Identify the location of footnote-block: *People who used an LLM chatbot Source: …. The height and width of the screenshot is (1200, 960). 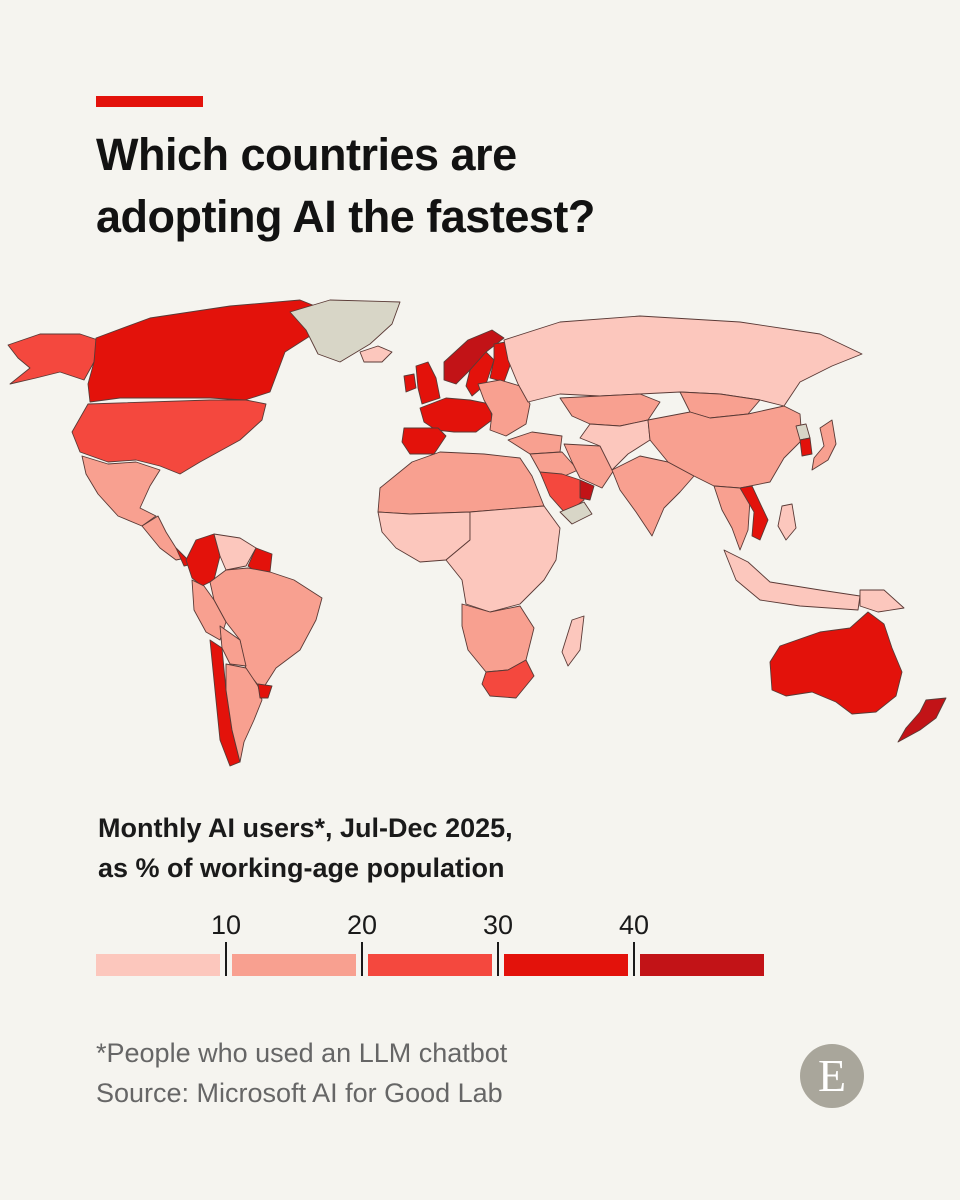
(301, 1073).